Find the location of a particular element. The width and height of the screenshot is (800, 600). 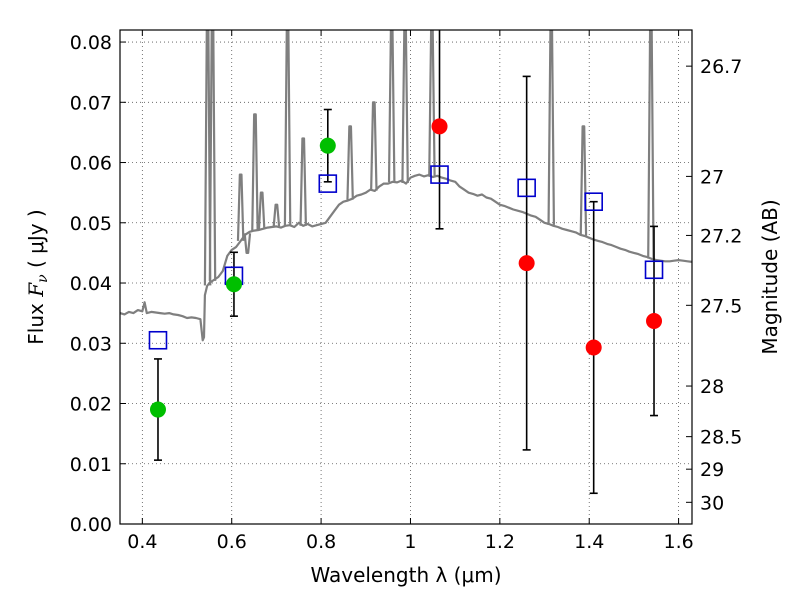

y2-tick-label: 29 is located at coordinates (712, 470).